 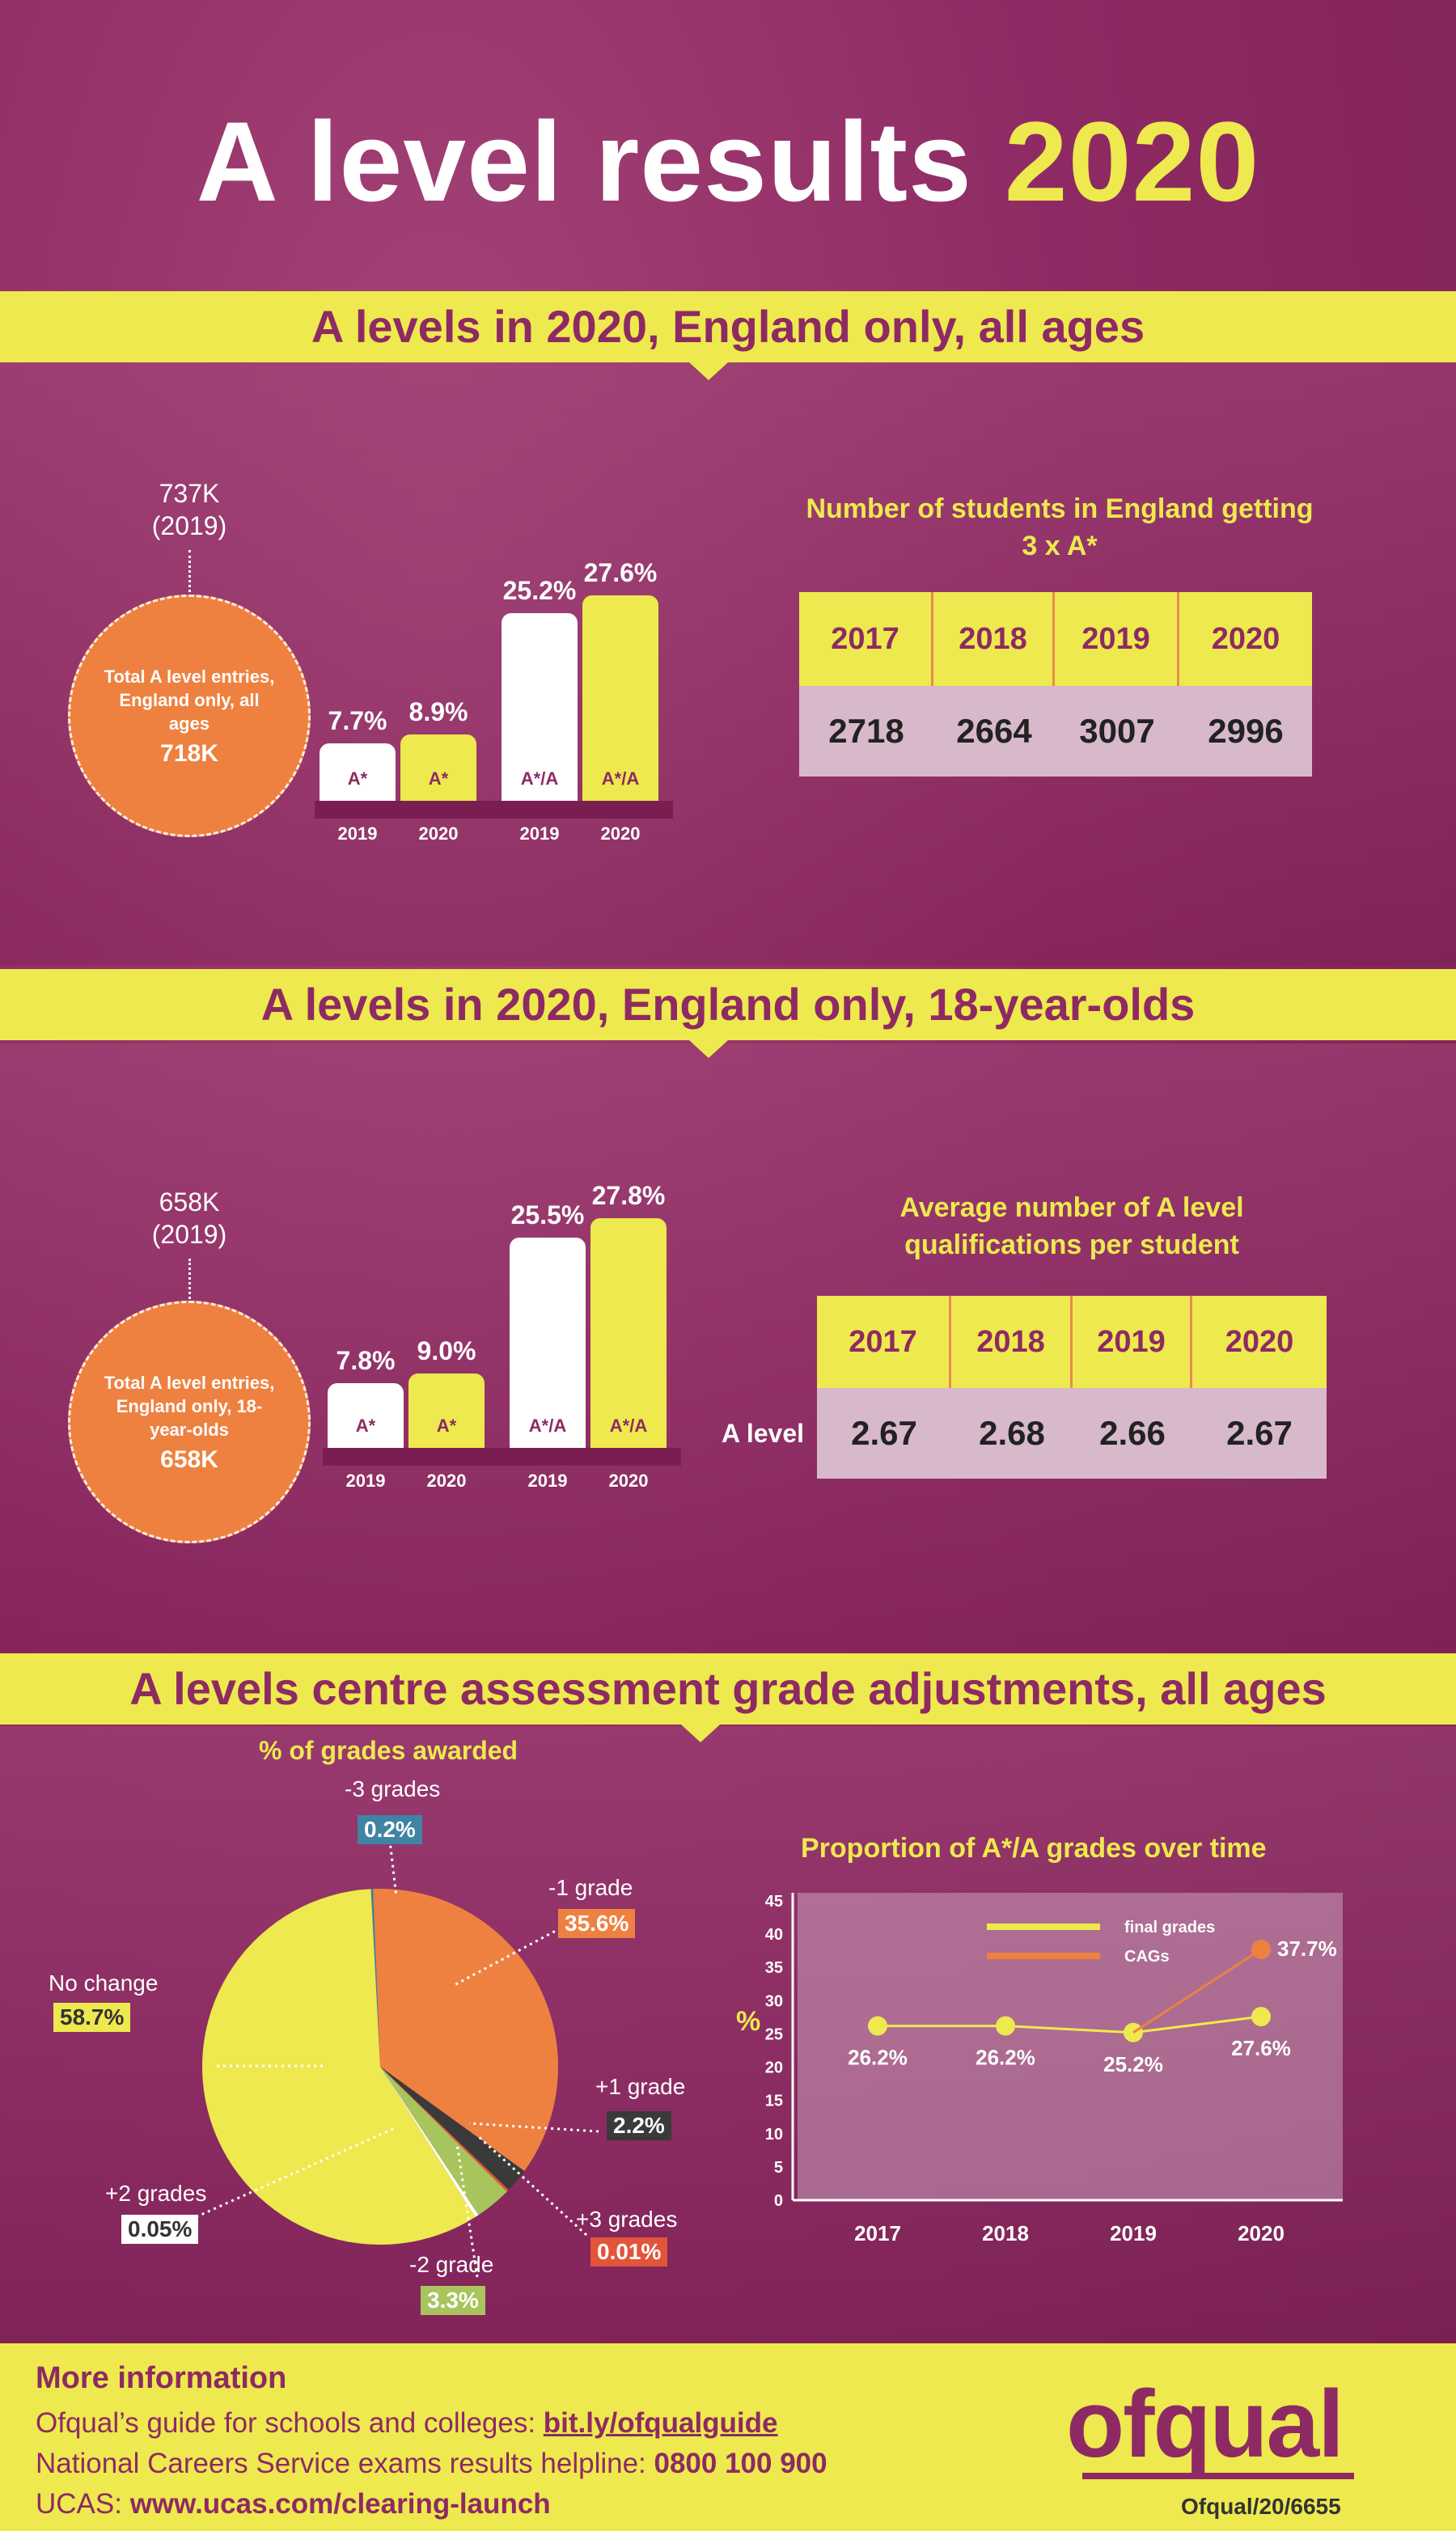 What do you see at coordinates (1132, 1433) in the screenshot?
I see `table-value-cell: 2.66` at bounding box center [1132, 1433].